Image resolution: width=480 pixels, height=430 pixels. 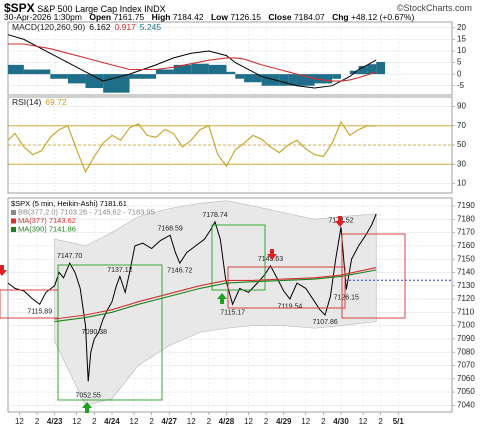 What do you see at coordinates (461, 144) in the screenshot?
I see `y-tick-label: 50` at bounding box center [461, 144].